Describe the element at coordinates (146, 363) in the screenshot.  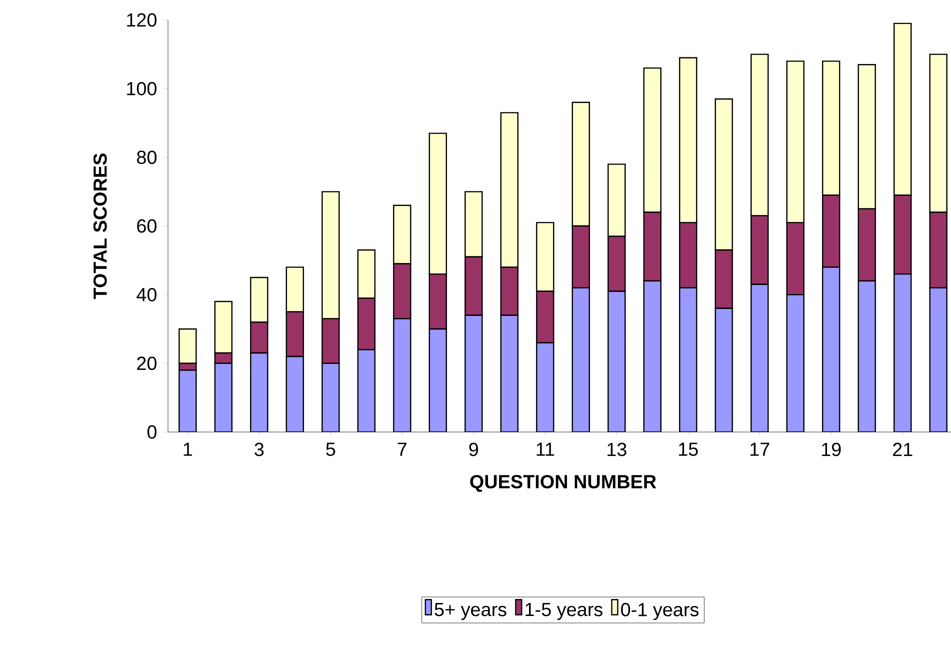
I see `y-tick-label: 20` at that location.